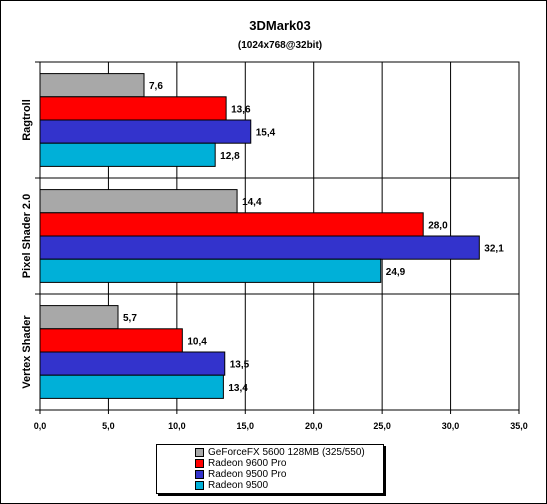  Describe the element at coordinates (252, 202) in the screenshot. I see `data-label: 14,4` at that location.